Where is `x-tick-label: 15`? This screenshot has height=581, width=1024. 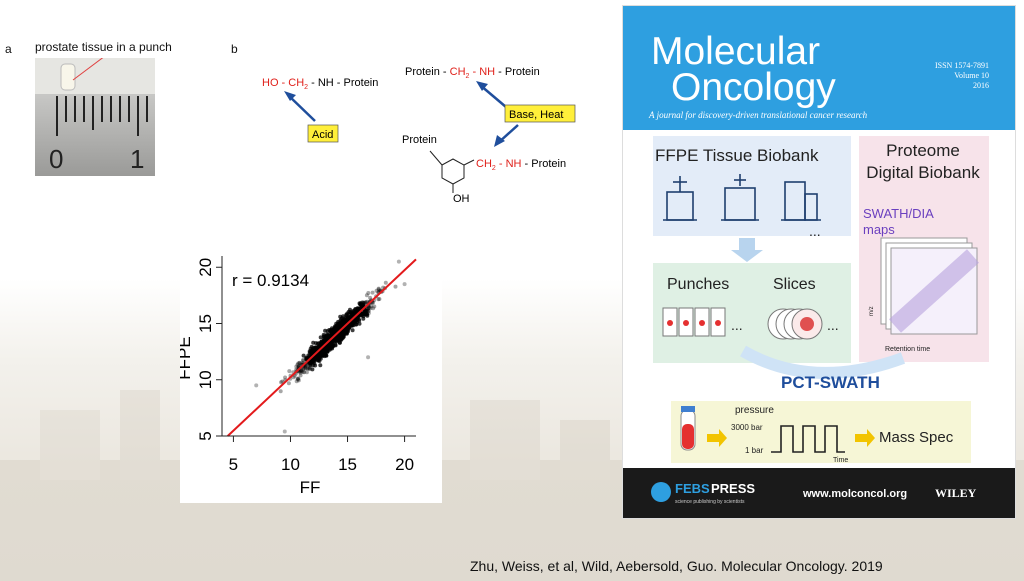
x-tick-label: 15 is located at coordinates (347, 464).